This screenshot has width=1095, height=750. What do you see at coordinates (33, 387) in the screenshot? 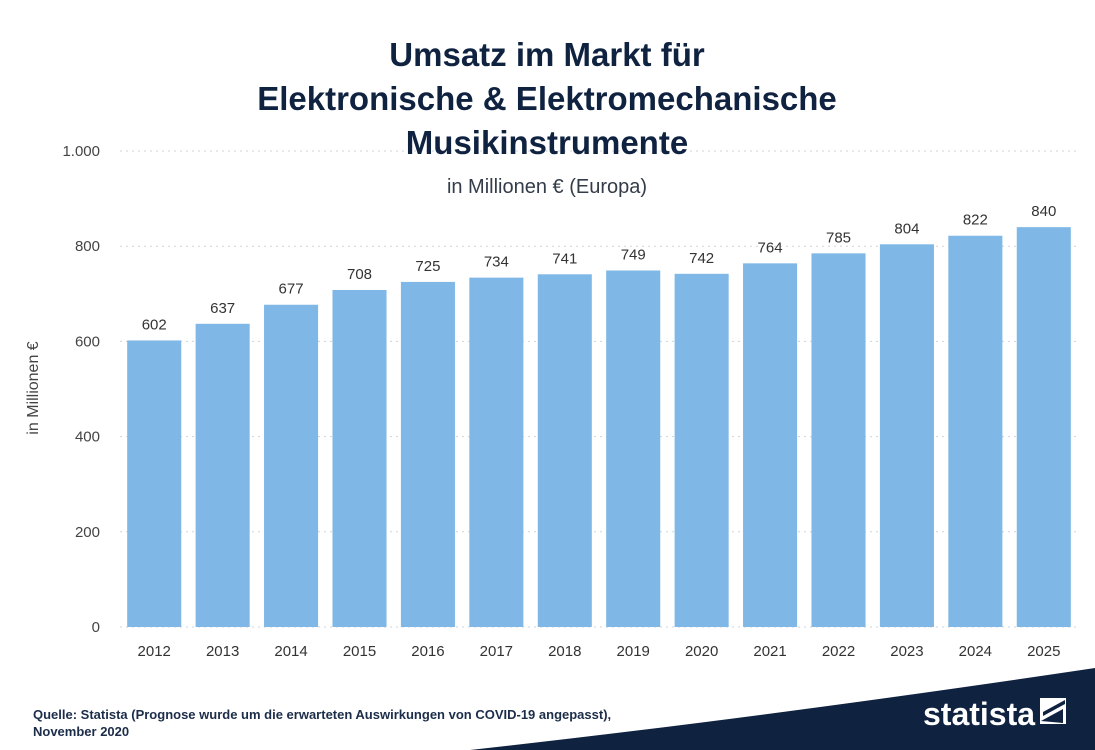
I see `y-axis-label: in Millionen €` at bounding box center [33, 387].